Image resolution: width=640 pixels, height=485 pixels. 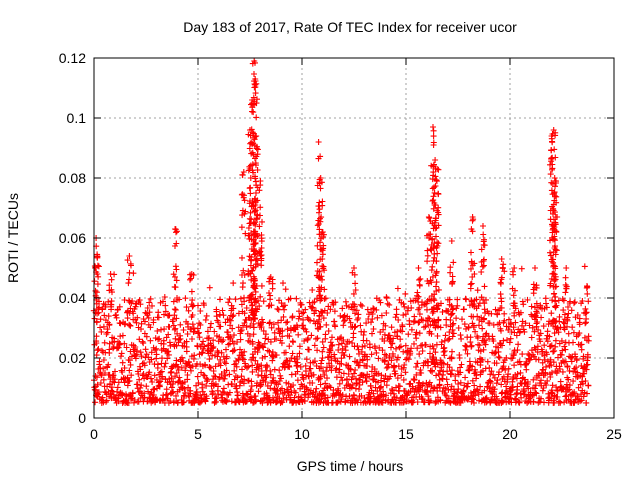 What do you see at coordinates (302, 434) in the screenshot?
I see `x-tick-label: 10` at bounding box center [302, 434].